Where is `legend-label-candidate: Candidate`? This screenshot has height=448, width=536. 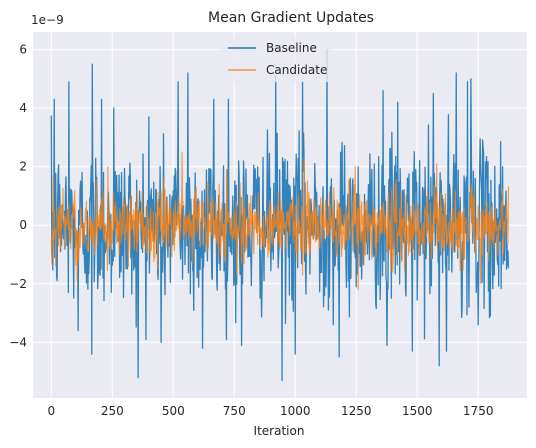
legend-label-candidate: Candidate is located at coordinates (296, 70).